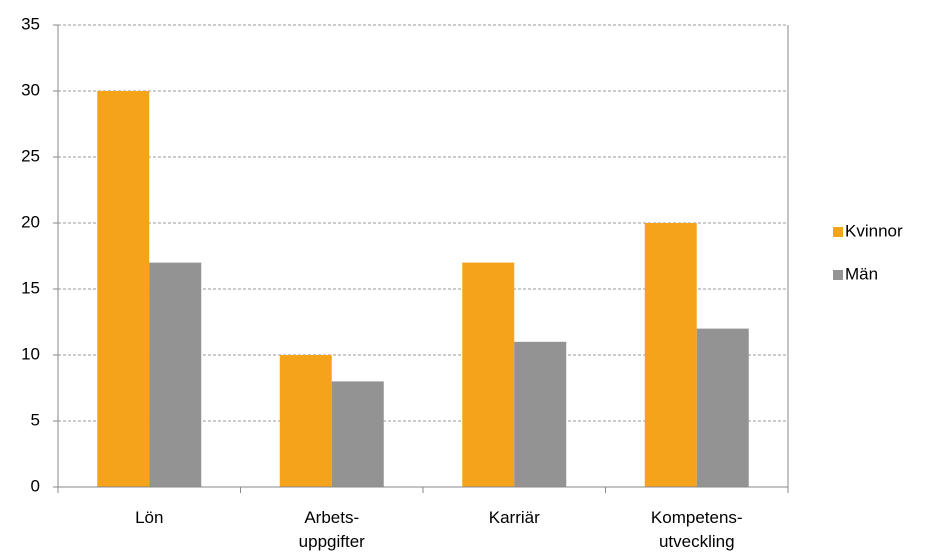  What do you see at coordinates (331, 517) in the screenshot?
I see `x-tick-label-line: Arbets-` at bounding box center [331, 517].